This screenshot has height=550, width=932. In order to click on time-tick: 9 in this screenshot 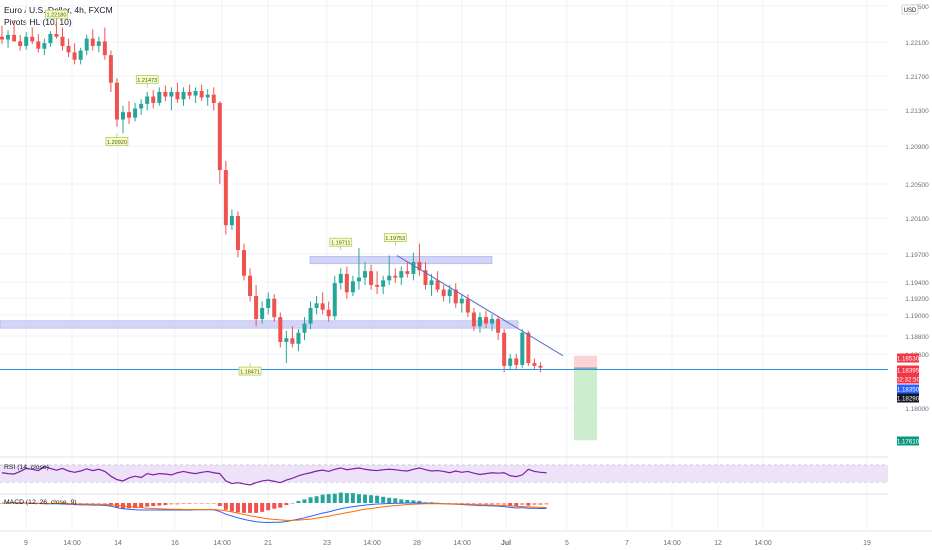, I will do `click(26, 543)`.